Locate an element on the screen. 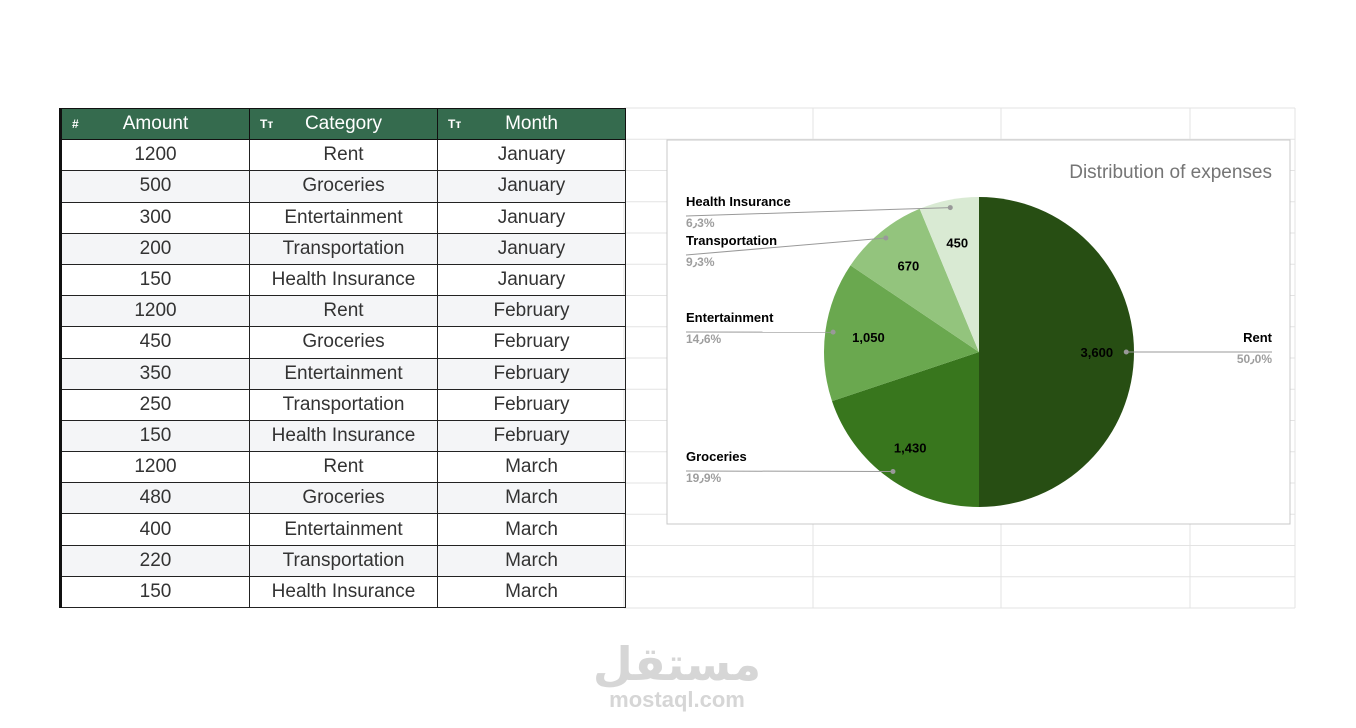 The height and width of the screenshot is (728, 1356). header-label: Month is located at coordinates (531, 124).